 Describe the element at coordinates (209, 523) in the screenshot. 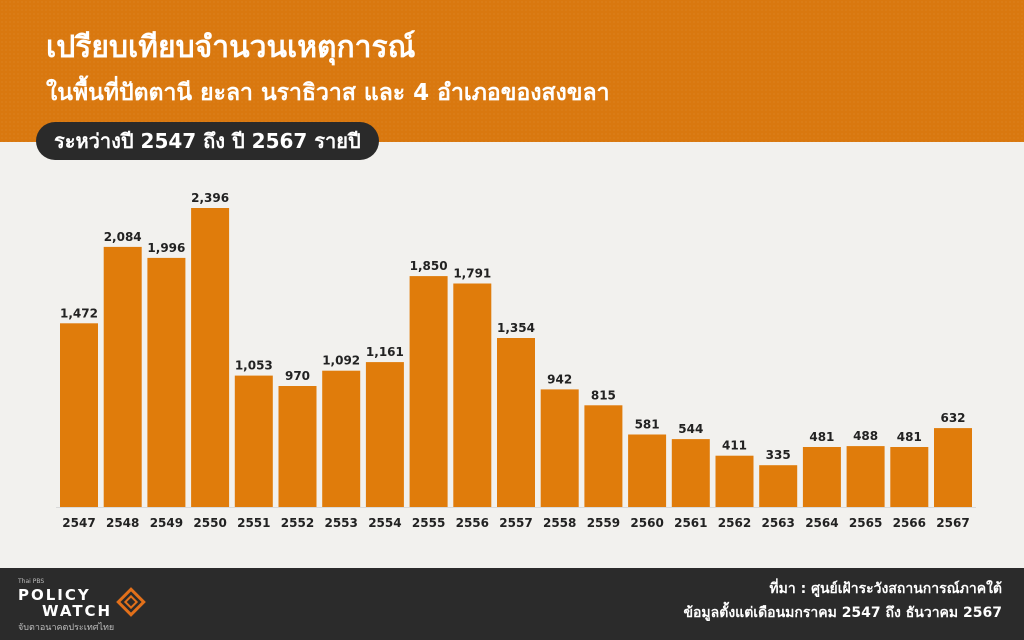

I see `tick-label-2550: 2550` at that location.